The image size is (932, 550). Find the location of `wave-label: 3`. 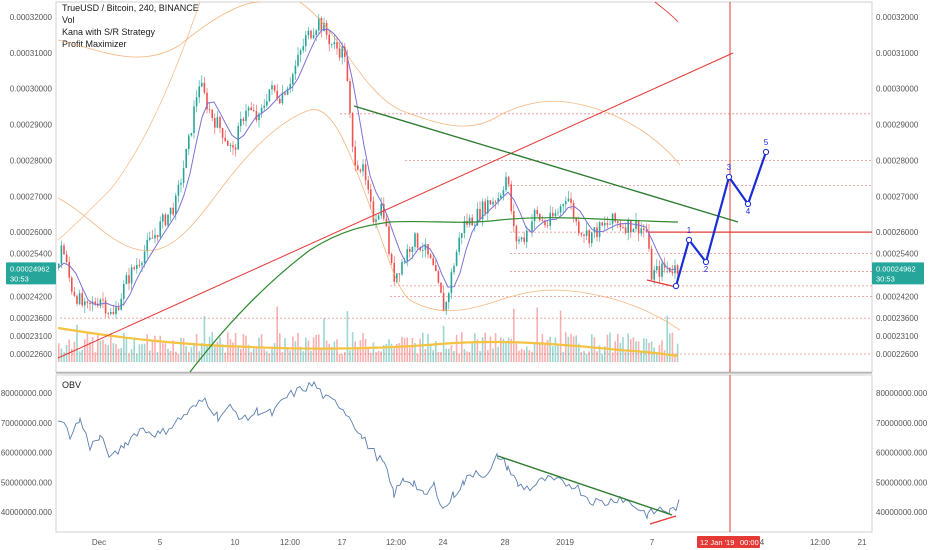

wave-label: 3 is located at coordinates (729, 167).